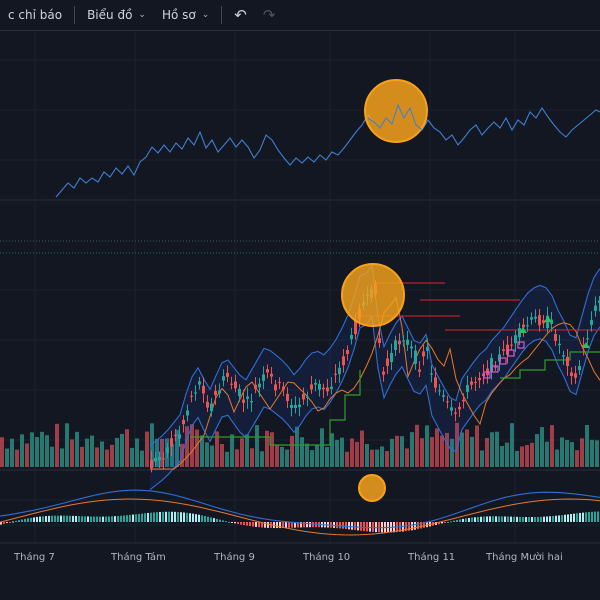  I want to click on chart-menu-button: Biểu đồ ⌄, so click(116, 15).